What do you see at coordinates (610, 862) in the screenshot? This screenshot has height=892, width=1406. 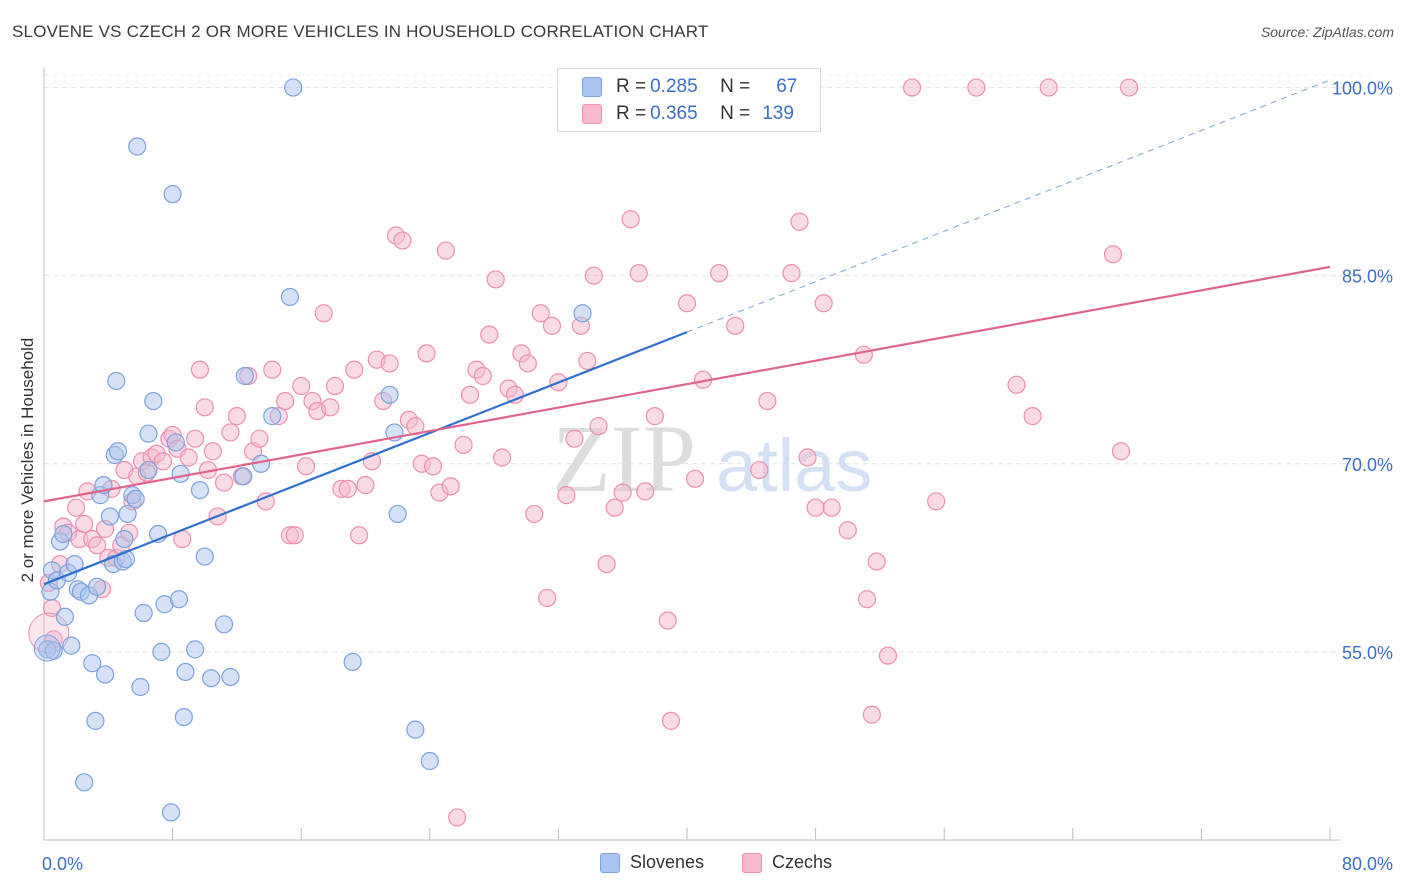 I see `legend-swatch-slovenes` at bounding box center [610, 862].